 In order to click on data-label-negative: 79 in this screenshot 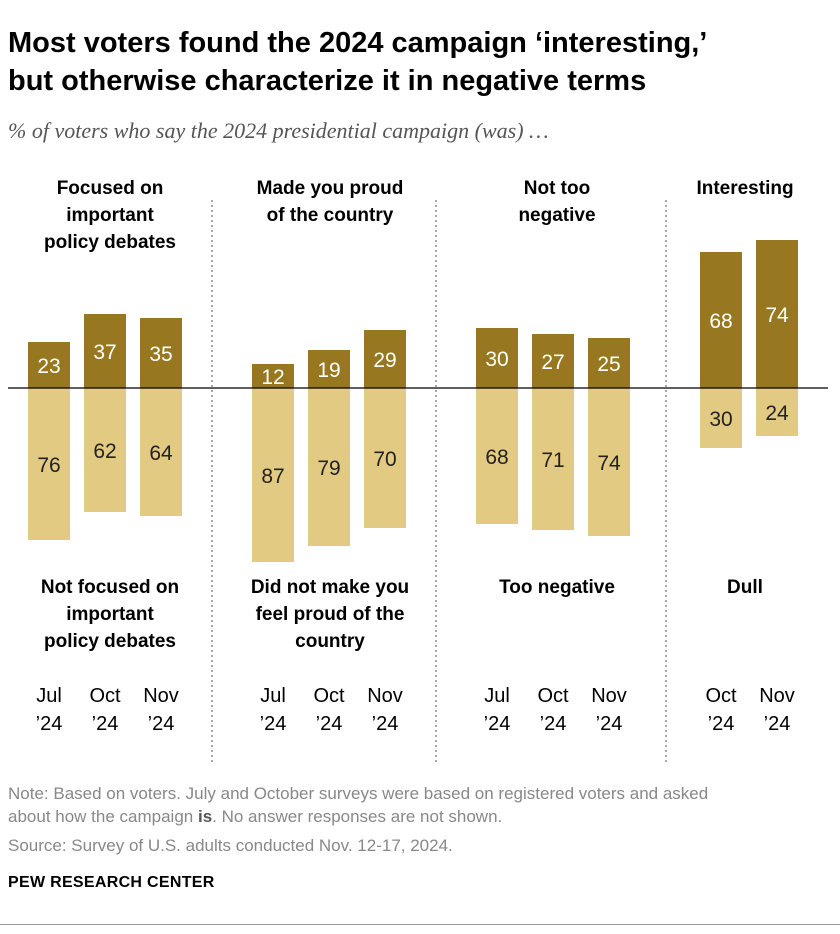, I will do `click(328, 468)`.